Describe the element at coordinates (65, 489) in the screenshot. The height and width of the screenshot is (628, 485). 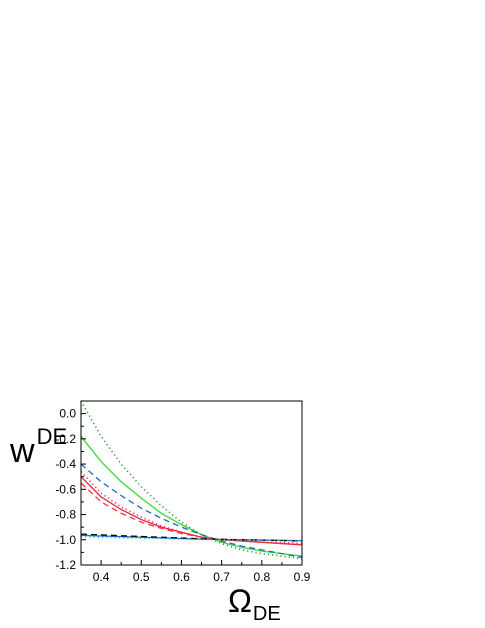
I see `y-tick-label: -0.6` at that location.